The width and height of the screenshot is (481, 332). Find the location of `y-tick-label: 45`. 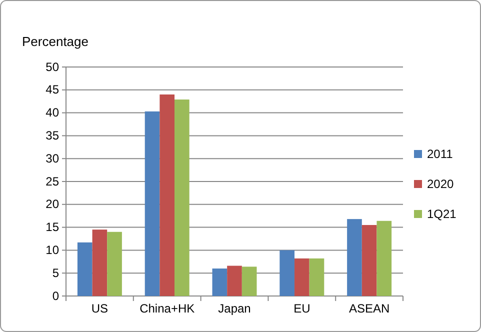

y-tick-label: 45 is located at coordinates (53, 89).